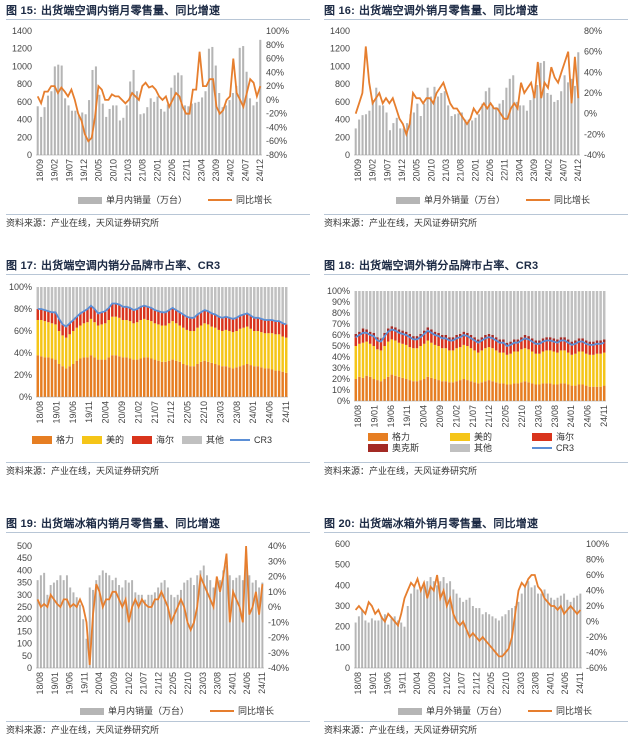 The height and width of the screenshot is (739, 630). I want to click on x-tick-label: 23/03, so click(521, 683).